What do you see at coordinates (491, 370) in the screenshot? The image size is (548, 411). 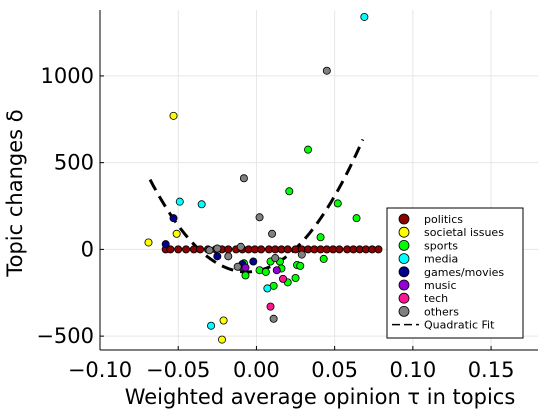 I see `x-tick-label: 0.15` at bounding box center [491, 370].